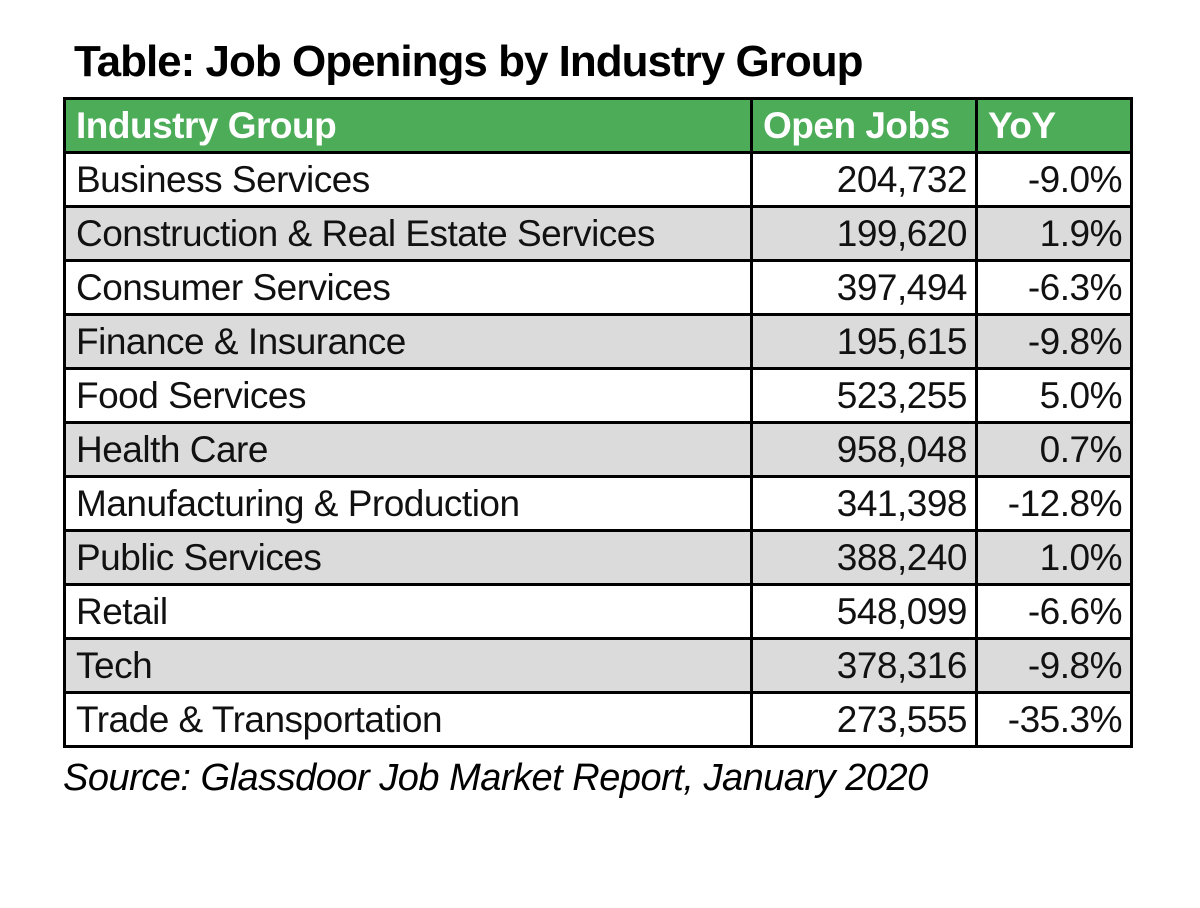  I want to click on open-jobs-cell: 341,398, so click(864, 503).